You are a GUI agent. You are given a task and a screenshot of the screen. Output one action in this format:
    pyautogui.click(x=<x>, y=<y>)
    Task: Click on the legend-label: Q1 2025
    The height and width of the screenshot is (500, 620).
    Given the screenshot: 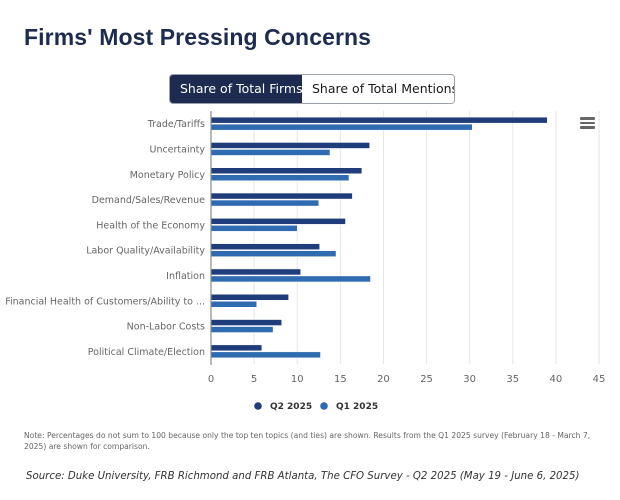 What is the action you would take?
    pyautogui.click(x=357, y=407)
    